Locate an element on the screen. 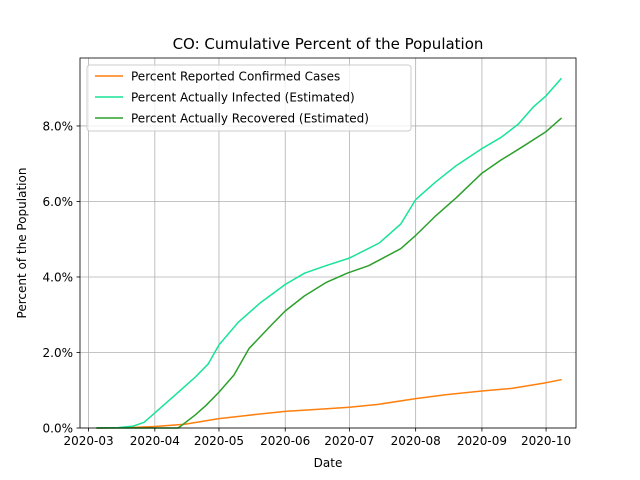  x-axis-label: Date is located at coordinates (328, 463).